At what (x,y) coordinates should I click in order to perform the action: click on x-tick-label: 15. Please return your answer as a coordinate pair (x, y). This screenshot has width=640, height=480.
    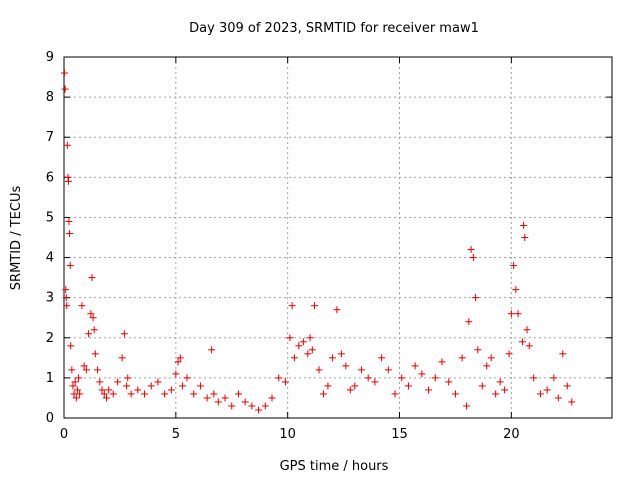
    Looking at the image, I should click on (399, 434).